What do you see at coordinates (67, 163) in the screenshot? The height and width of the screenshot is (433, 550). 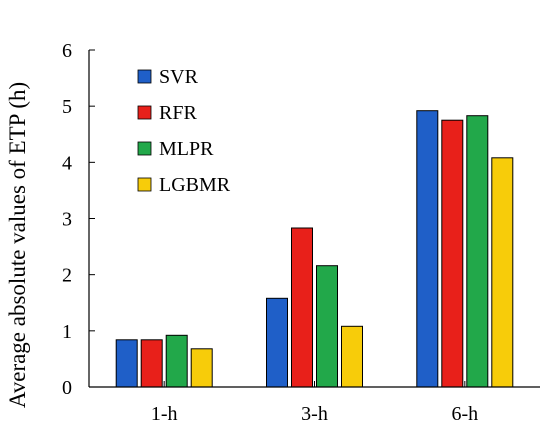 I see `y-tick-label: 4` at bounding box center [67, 163].